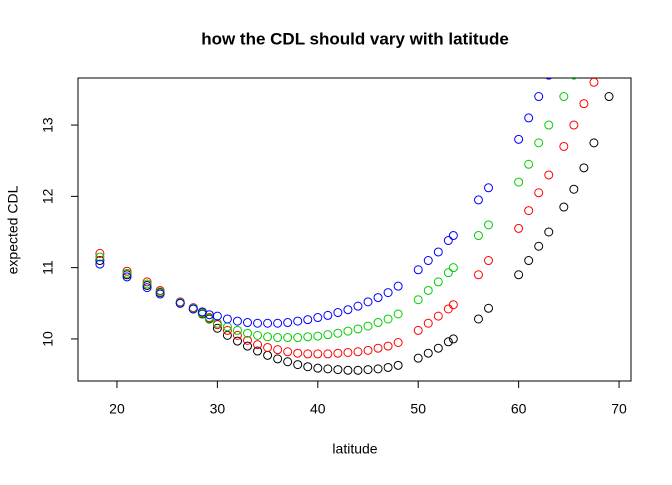  Describe the element at coordinates (519, 409) in the screenshot. I see `x-tick-label: 60` at that location.